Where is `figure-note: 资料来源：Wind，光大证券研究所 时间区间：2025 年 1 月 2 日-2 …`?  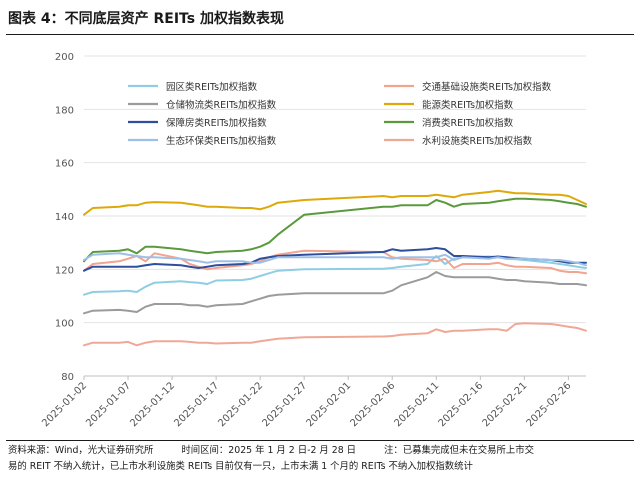
figure-note: 资料来源：Wind，光大证券研究所 时间区间：2025 年 1 月 2 日-2 … is located at coordinates (320, 459).